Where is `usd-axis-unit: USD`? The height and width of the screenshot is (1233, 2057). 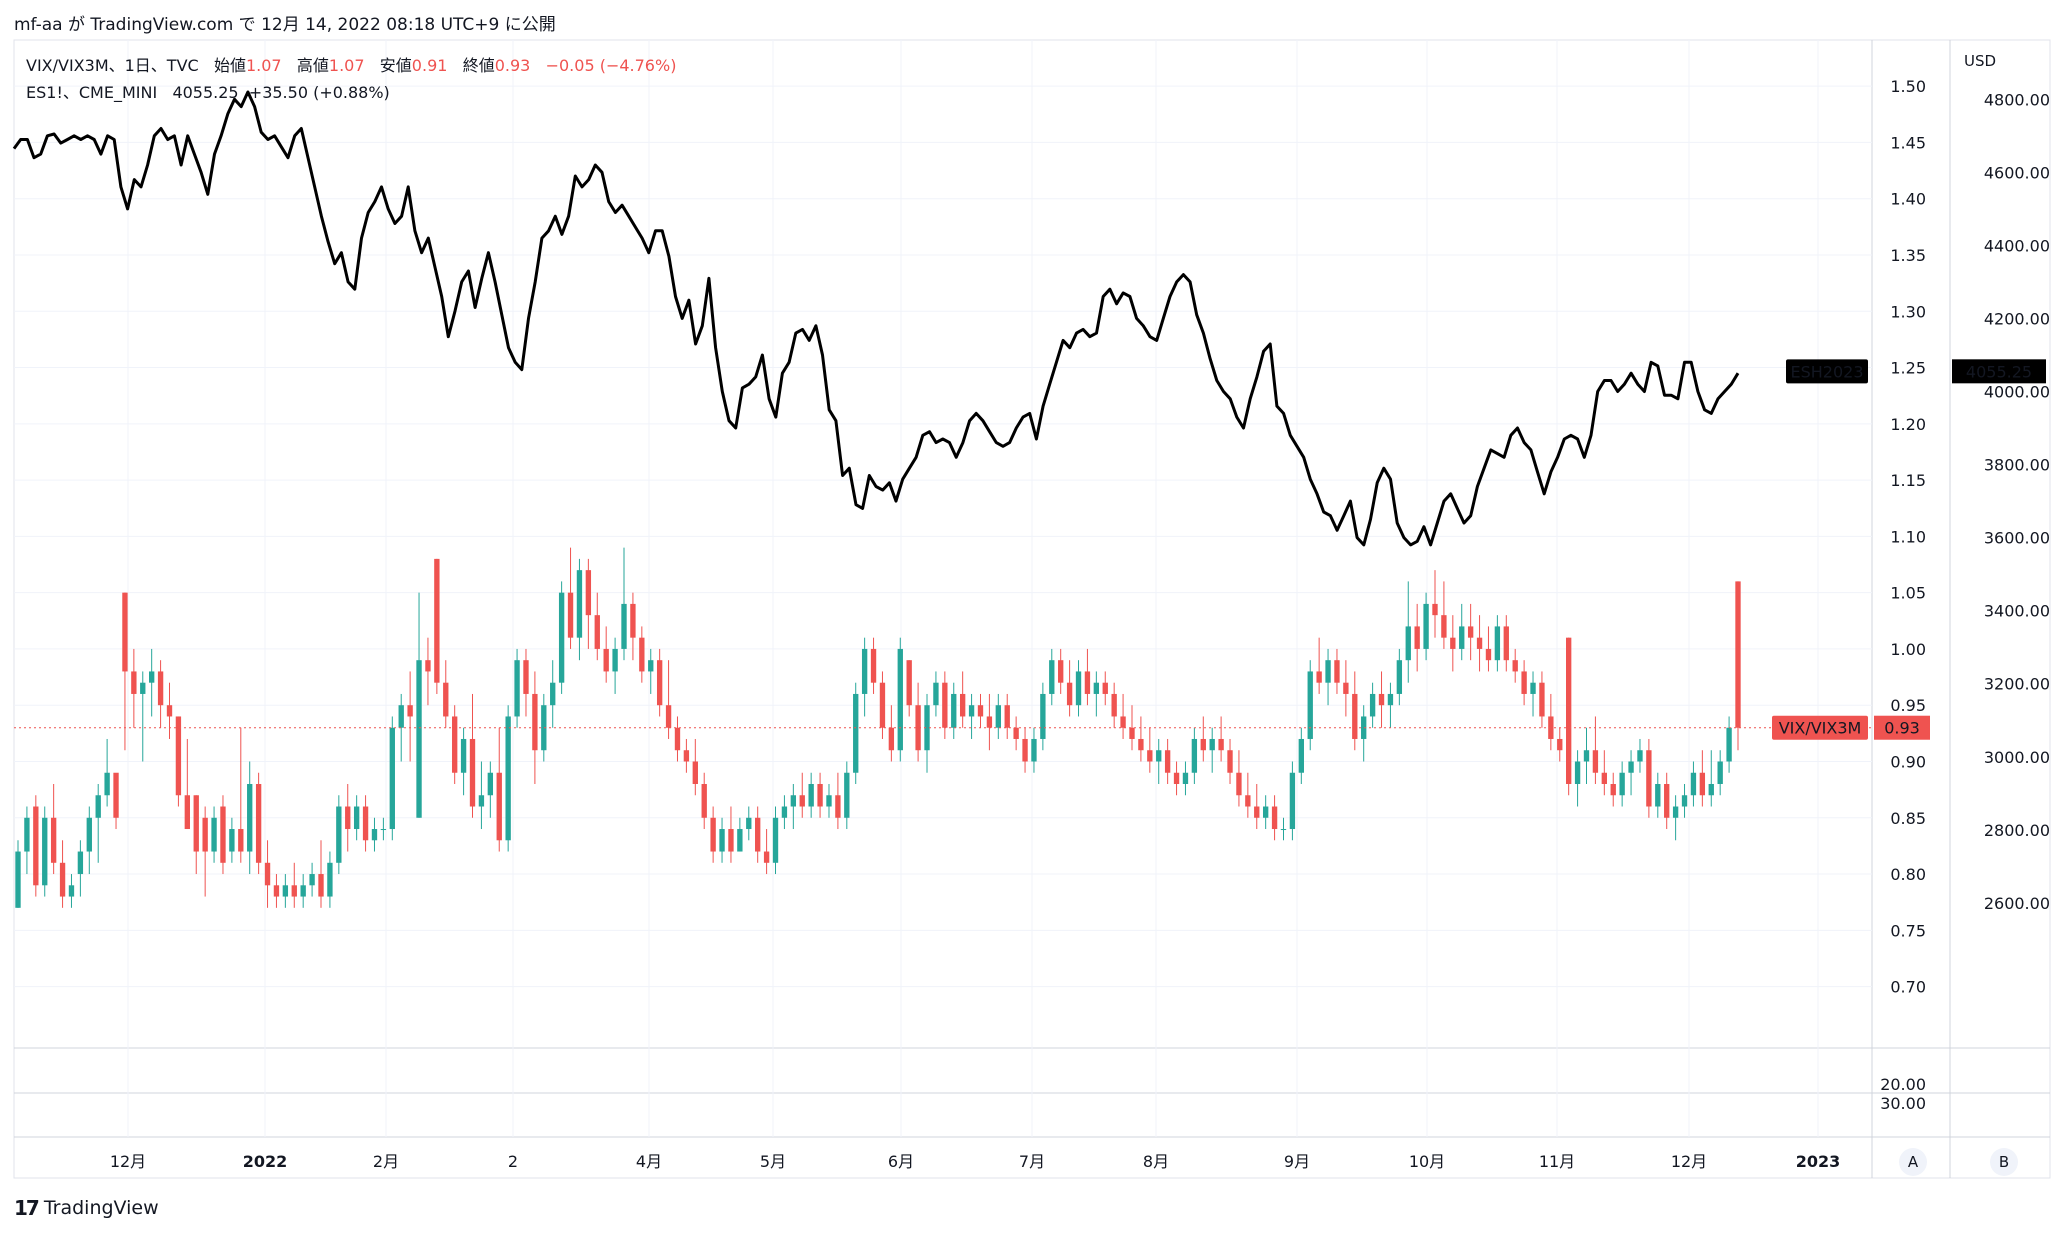 usd-axis-unit: USD is located at coordinates (1980, 61).